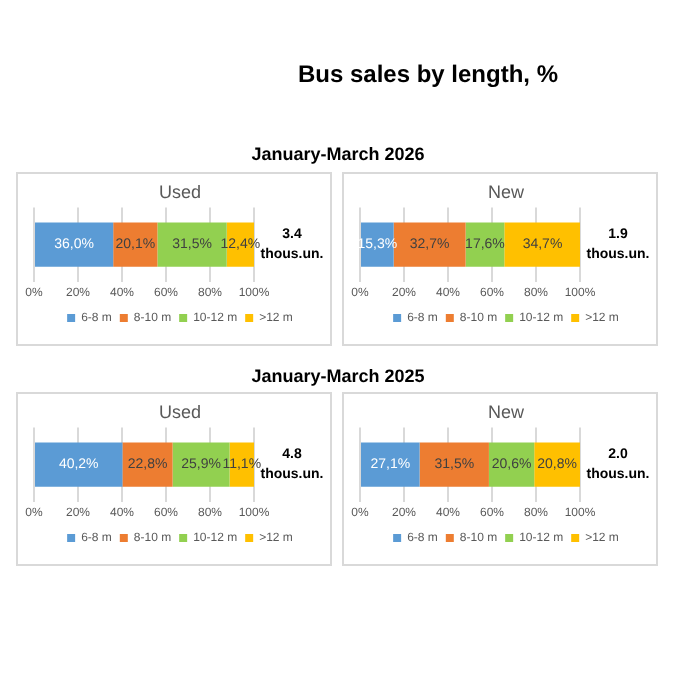 The width and height of the screenshot is (676, 676). What do you see at coordinates (338, 154) in the screenshot?
I see `text: January-March 2026` at bounding box center [338, 154].